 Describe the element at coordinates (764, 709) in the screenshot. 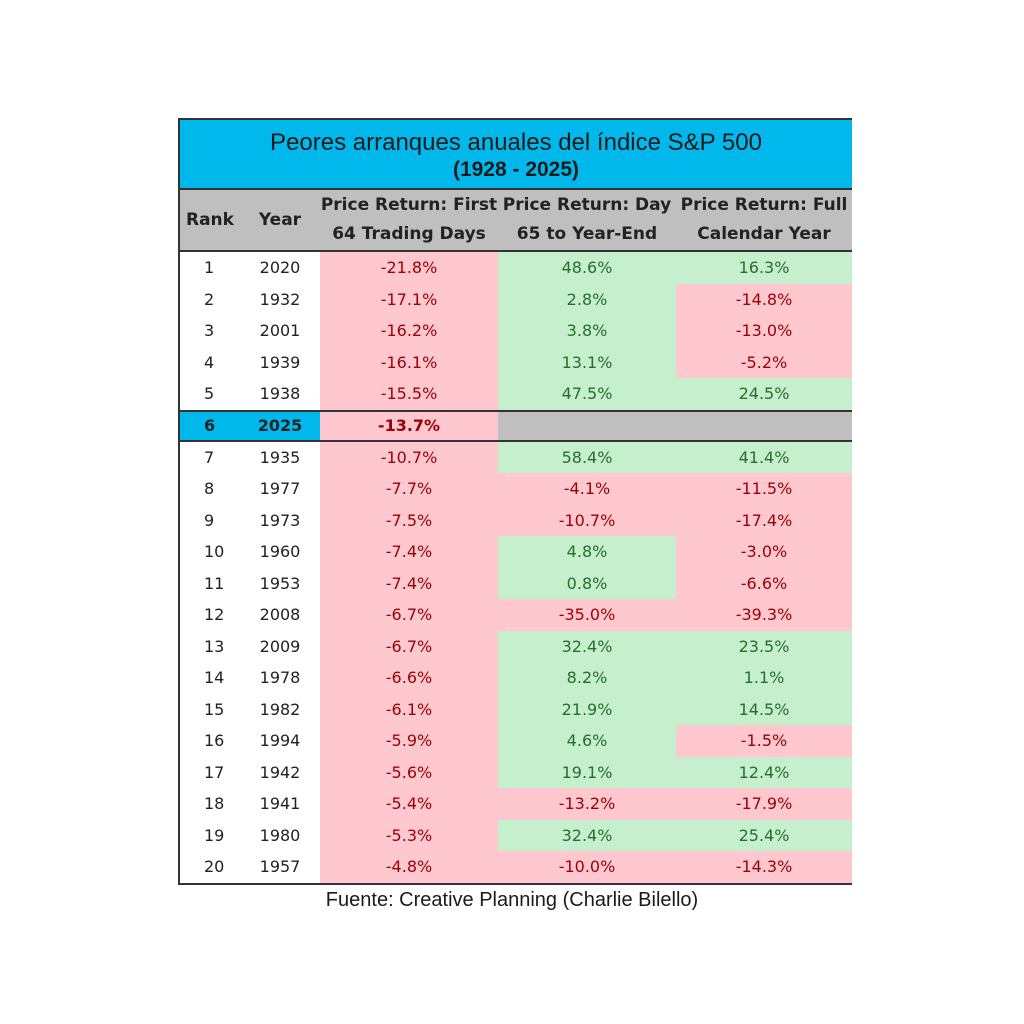

I see `cell-full-year: 14.5%` at that location.